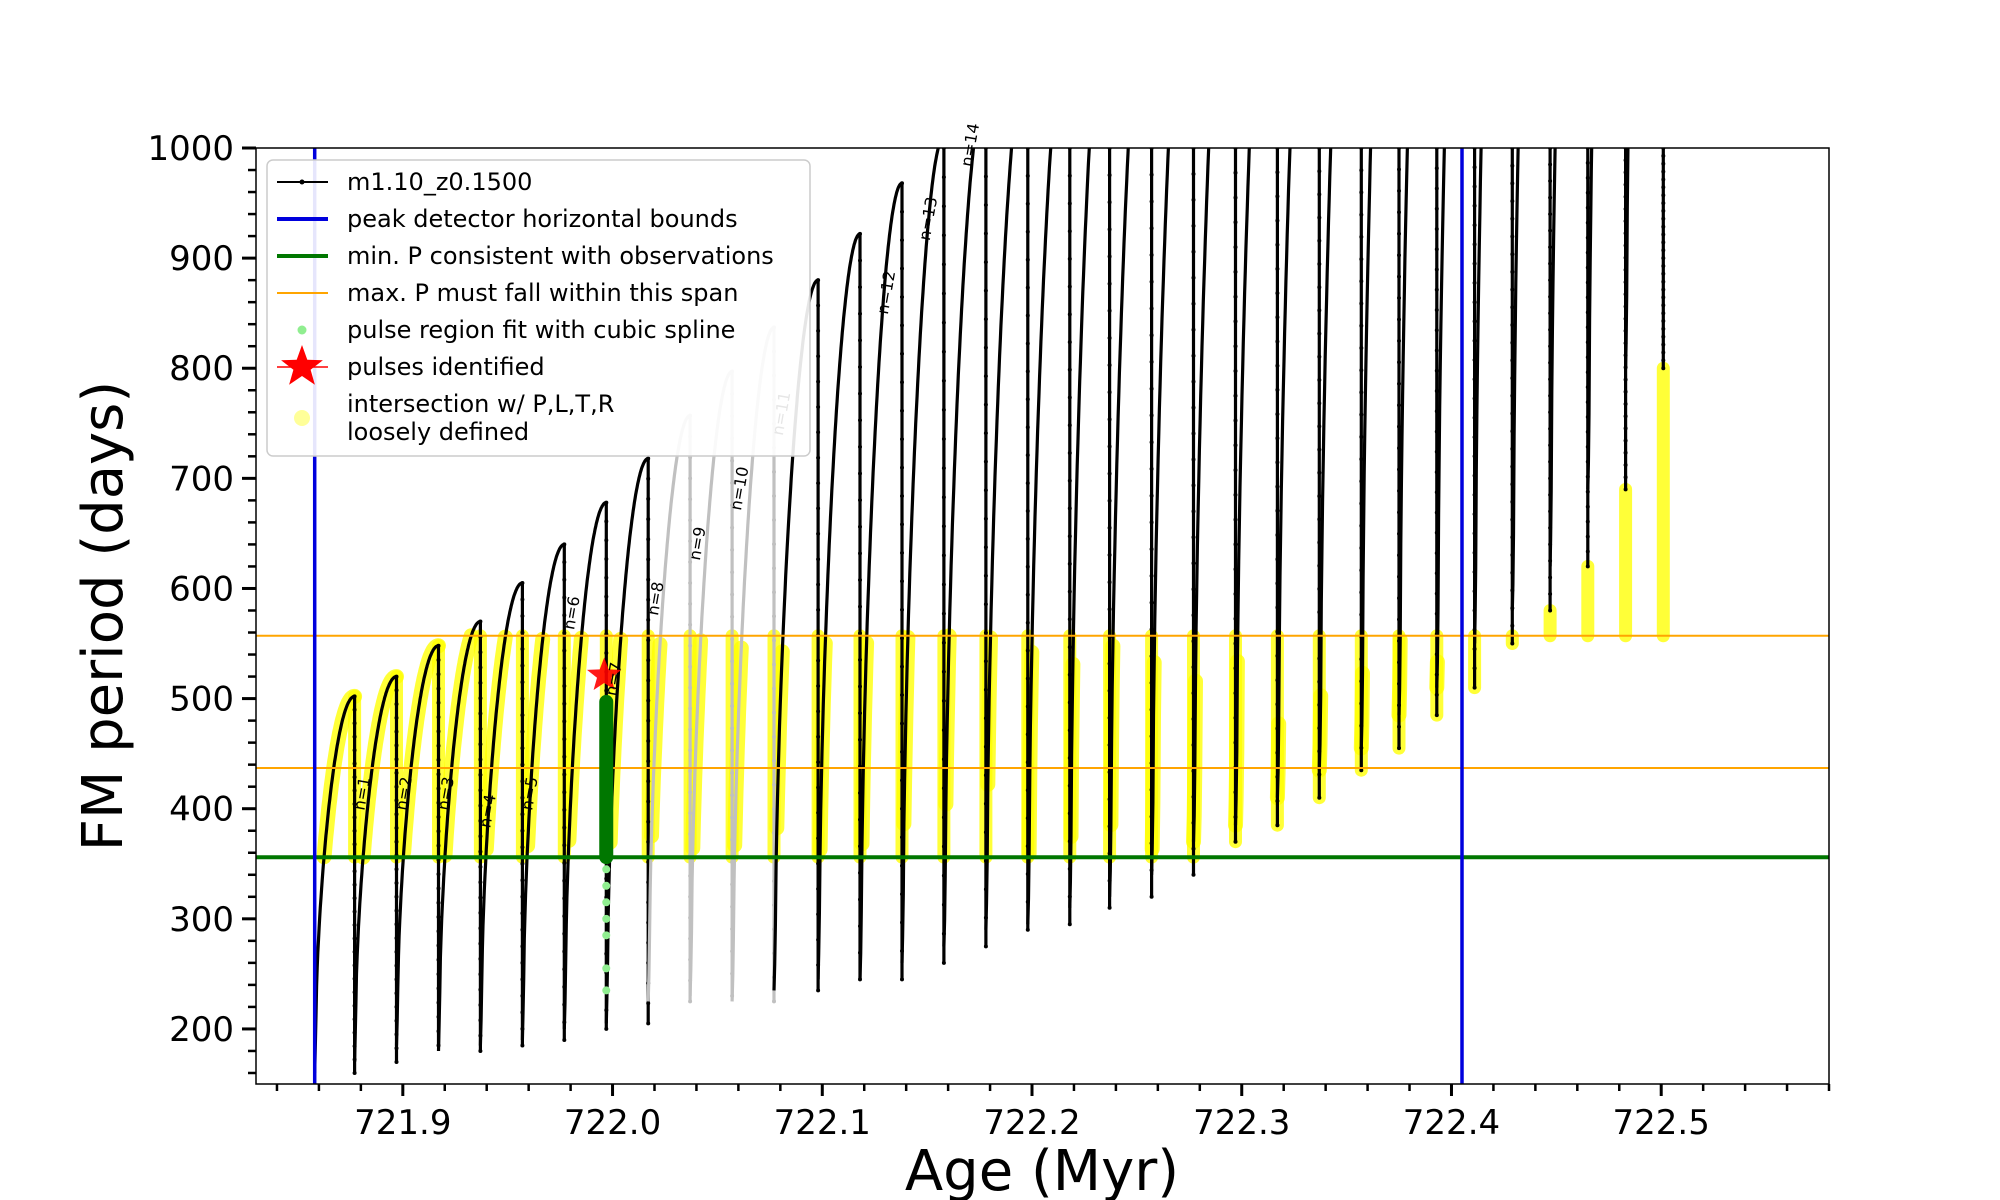  I want to click on legend-label-intersection: intersection w/ P,L,T,R, so click(480, 404).